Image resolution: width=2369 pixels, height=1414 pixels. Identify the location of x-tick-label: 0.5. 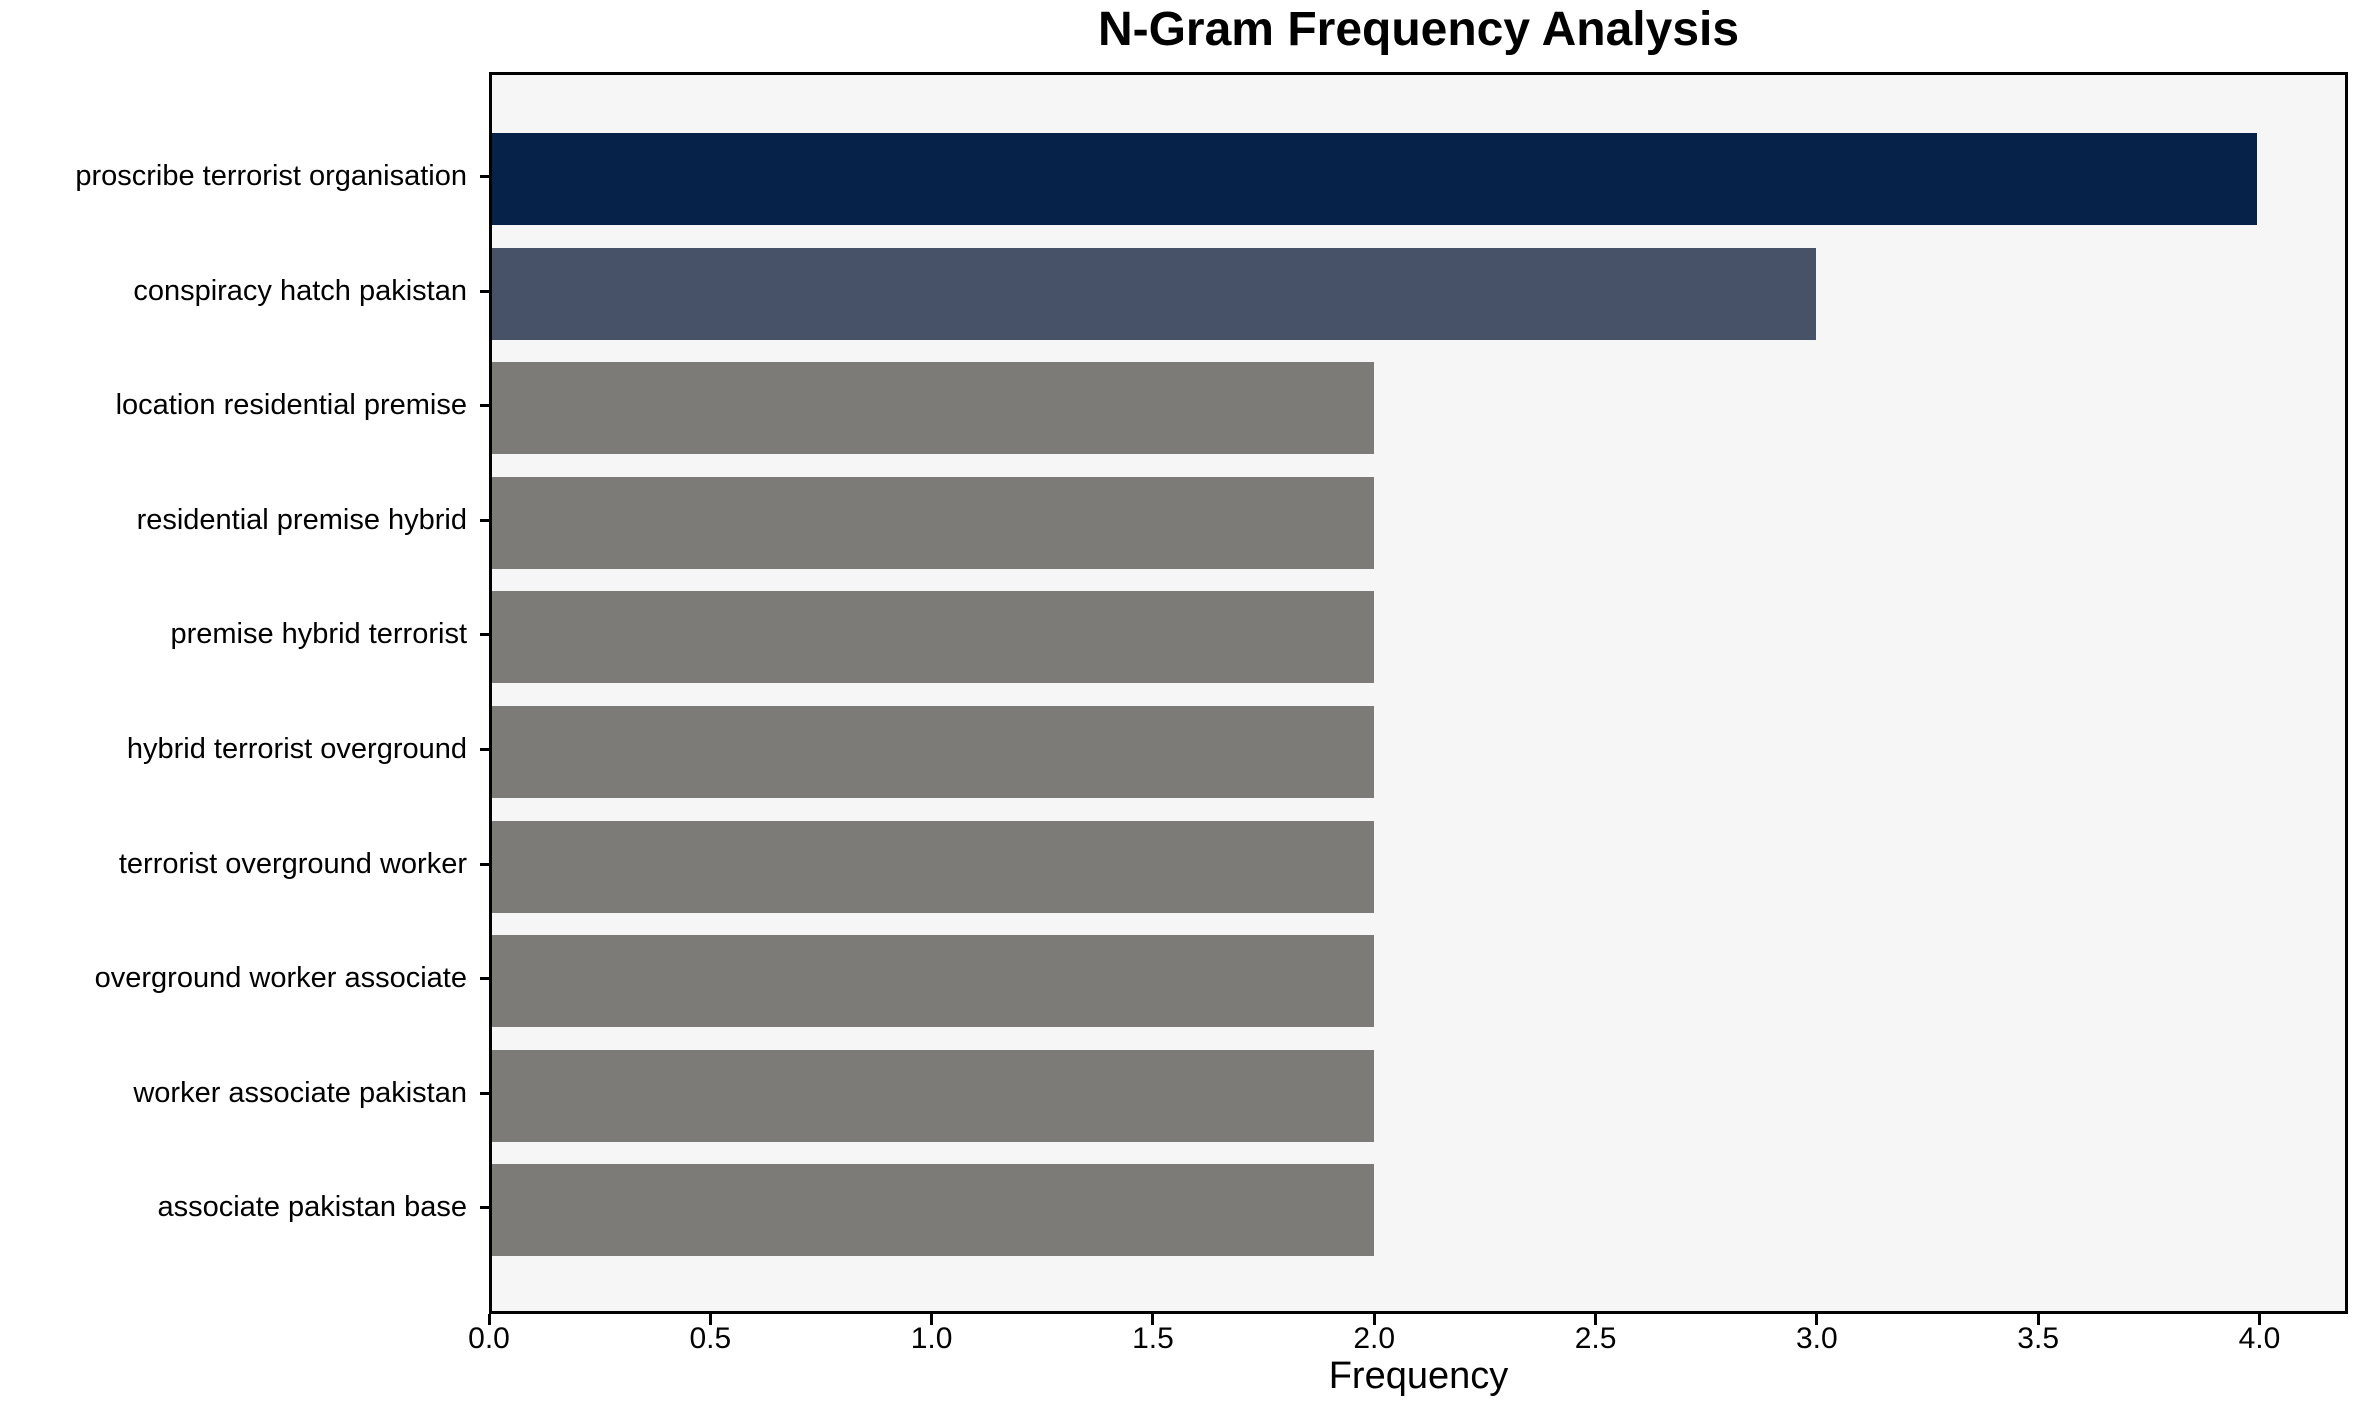
(710, 1338).